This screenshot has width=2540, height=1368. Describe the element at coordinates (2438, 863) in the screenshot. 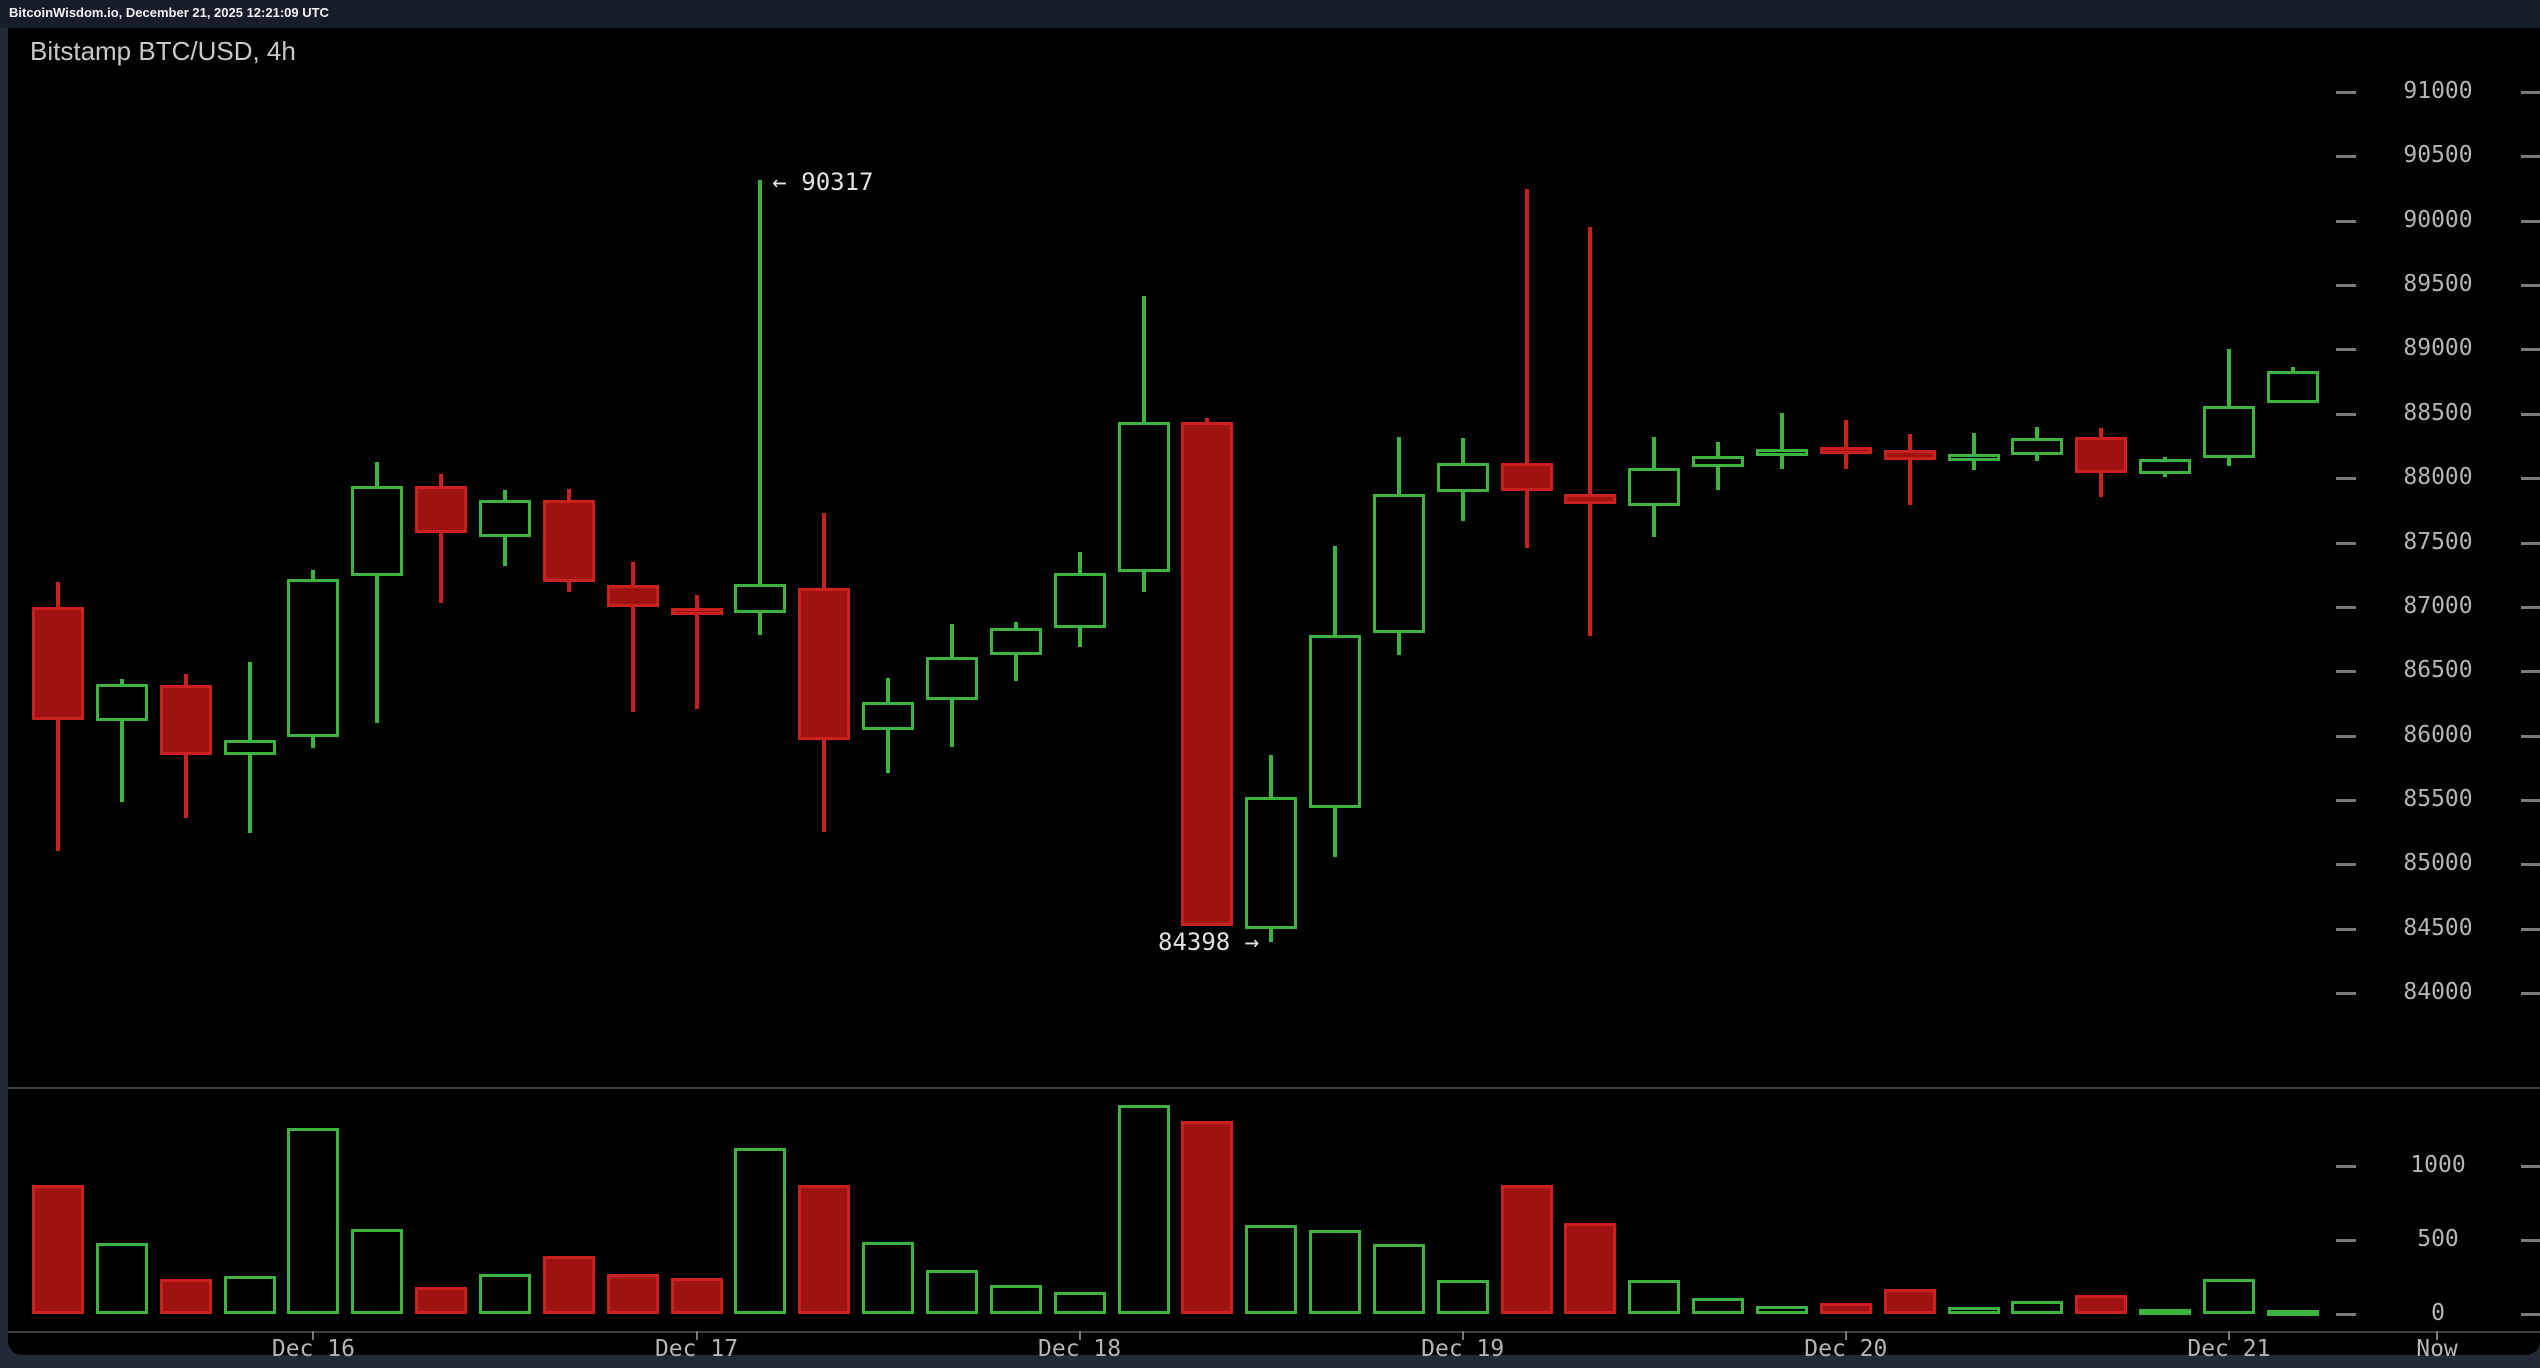

I see `price-tick-label: 85000` at that location.